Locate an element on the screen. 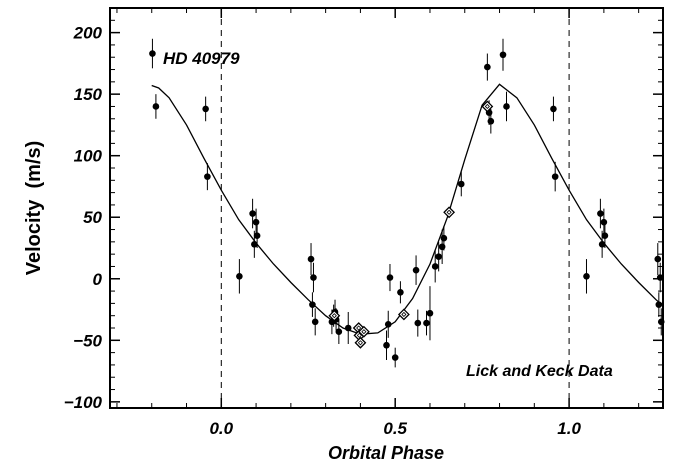 This screenshot has width=674, height=468. y-tick-label: 100 is located at coordinates (88, 156).